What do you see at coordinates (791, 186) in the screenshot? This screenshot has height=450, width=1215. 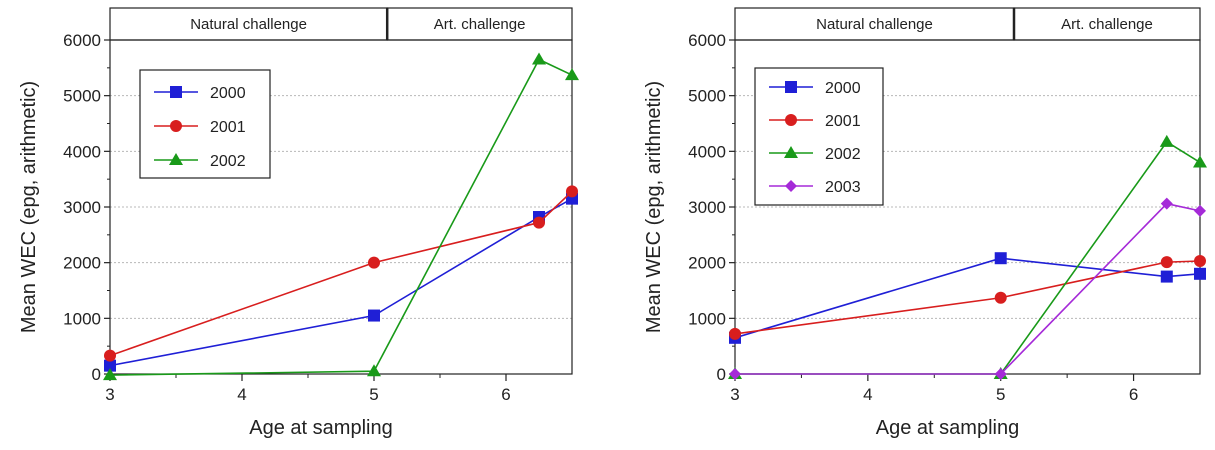 I see `legend-marker-2003` at bounding box center [791, 186].